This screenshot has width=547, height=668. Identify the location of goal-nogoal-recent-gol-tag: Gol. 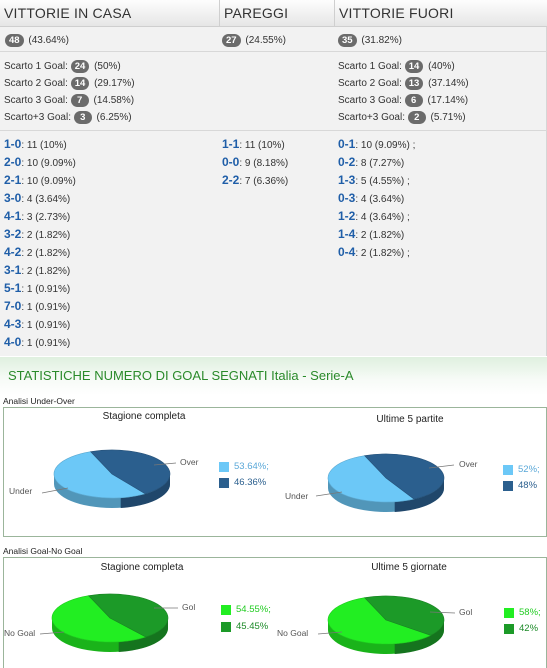
(466, 612).